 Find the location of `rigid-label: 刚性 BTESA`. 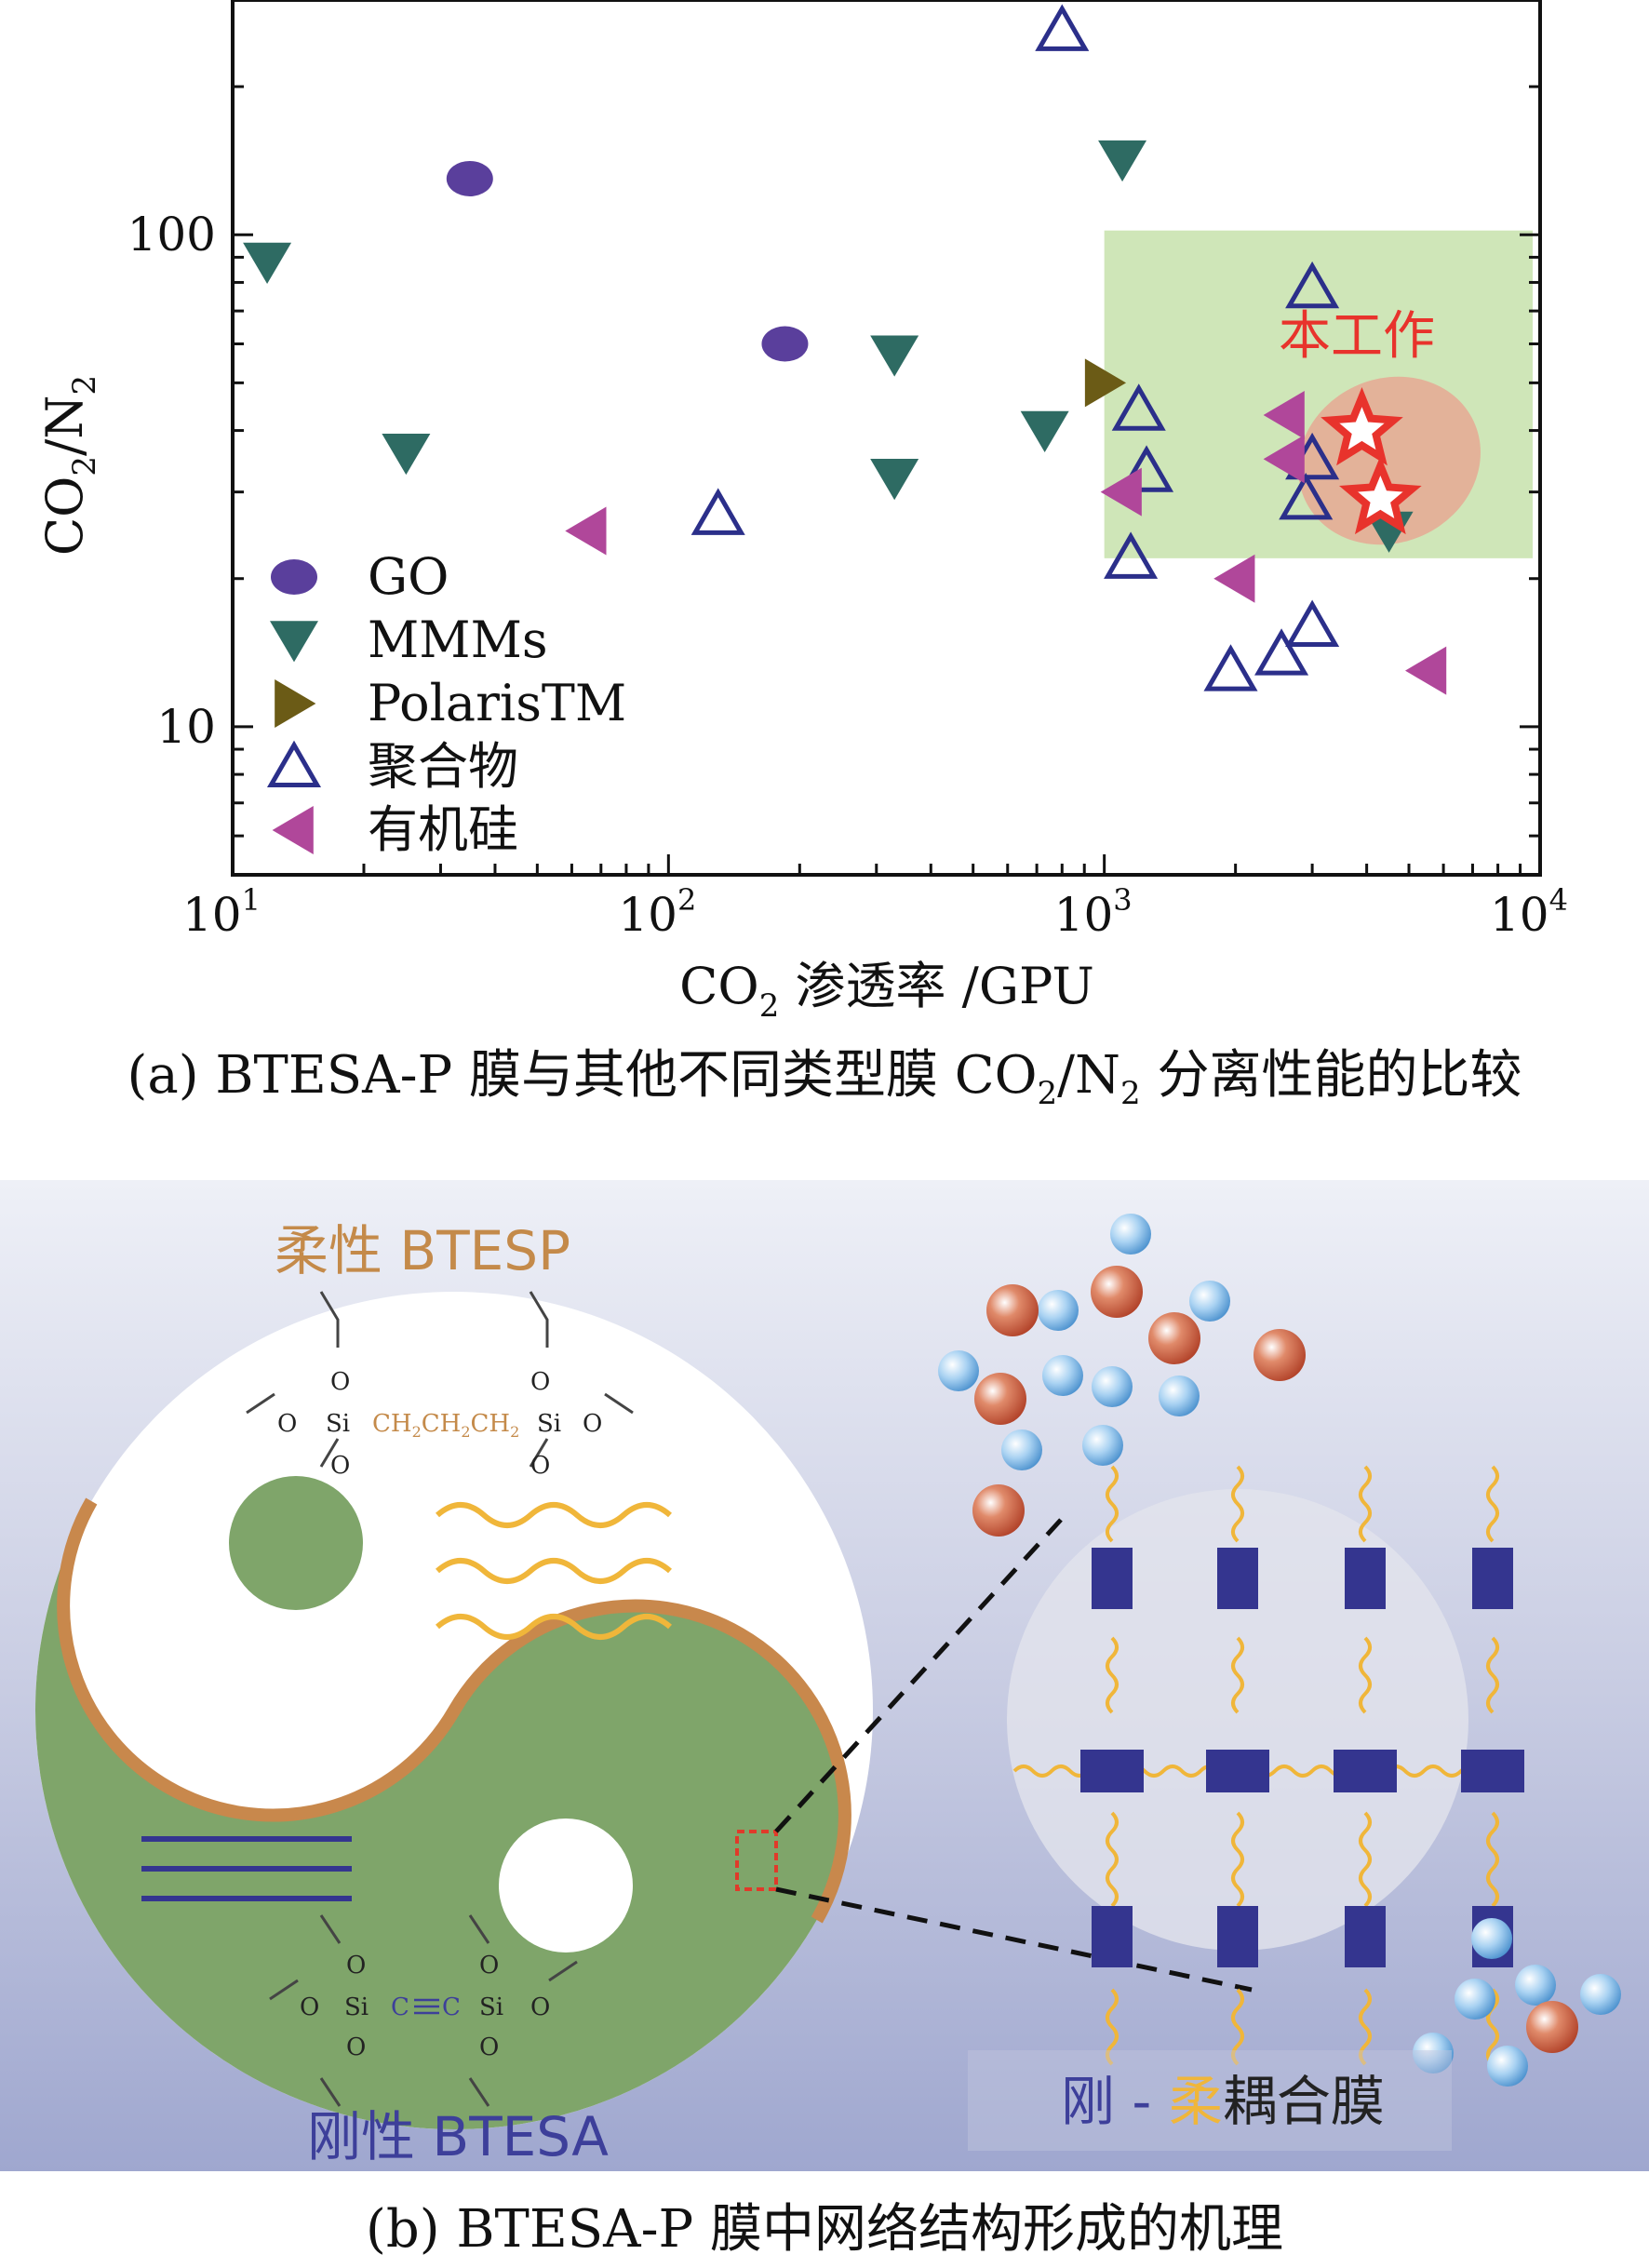

rigid-label: 刚性 BTESA is located at coordinates (458, 2136).